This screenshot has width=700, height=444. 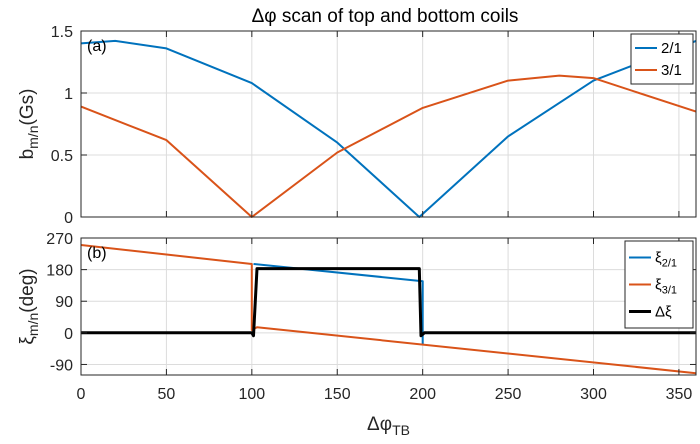 I want to click on x-tick-label: 200, so click(x=422, y=394).